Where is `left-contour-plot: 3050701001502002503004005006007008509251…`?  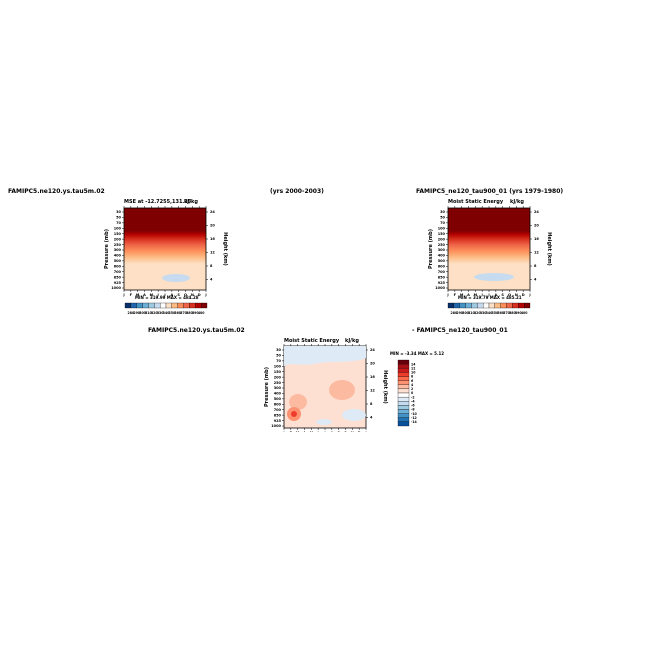 left-contour-plot: 3050701001502002503004005006007008509251… is located at coordinates (166, 251).